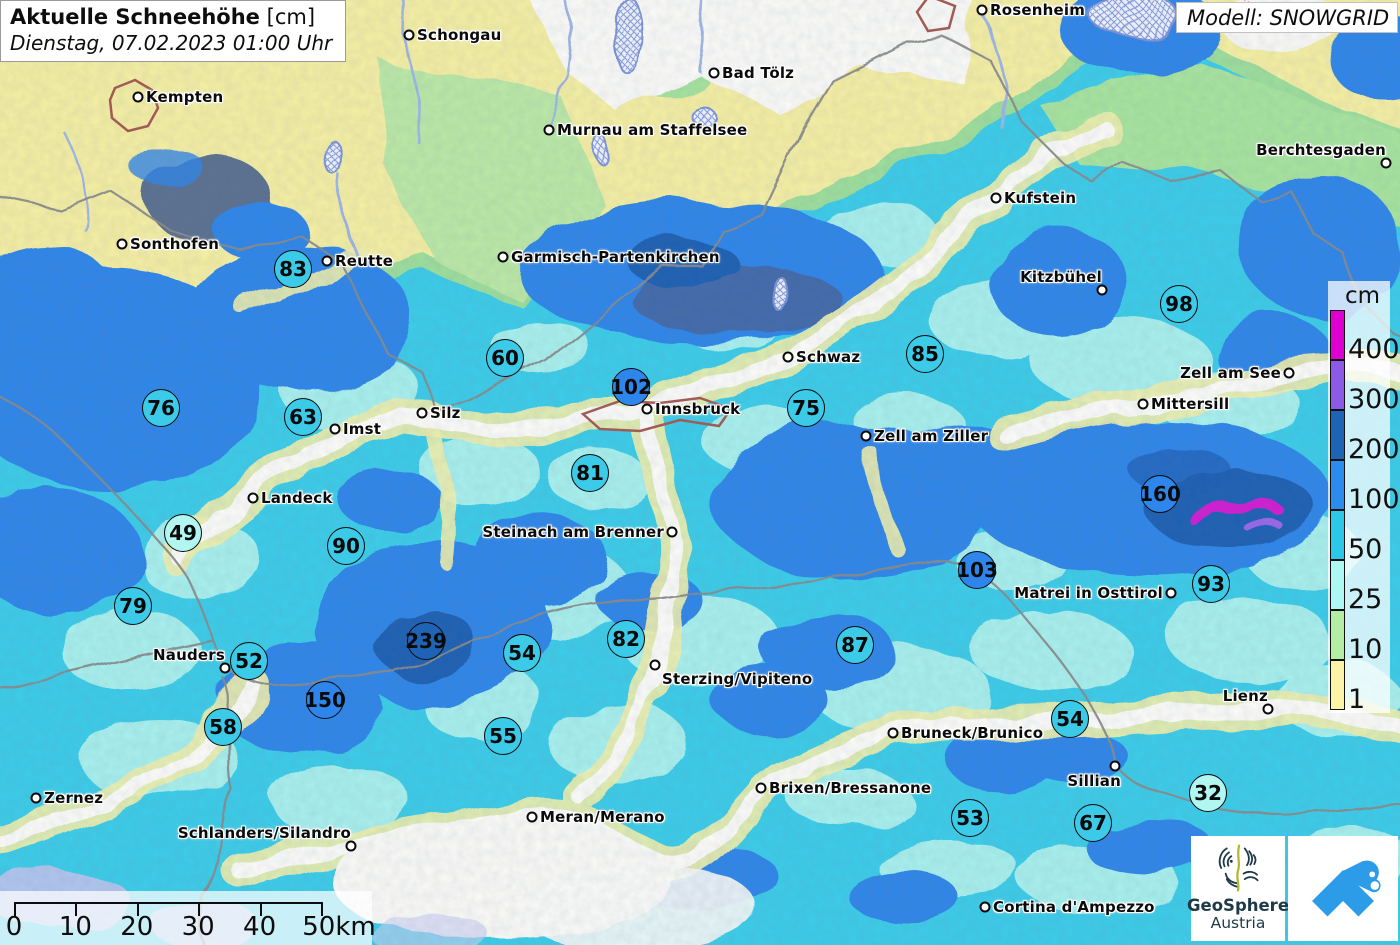 The height and width of the screenshot is (945, 1400). I want to click on geosphere-name: GeoSphere, so click(1238, 905).